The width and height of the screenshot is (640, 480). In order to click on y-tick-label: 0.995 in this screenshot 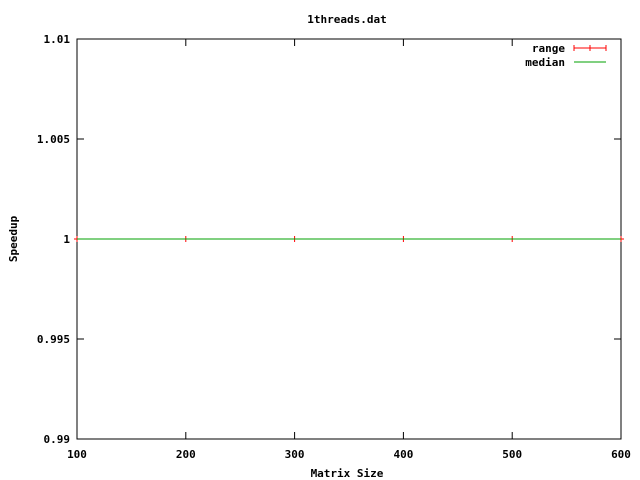, I will do `click(53, 339)`.